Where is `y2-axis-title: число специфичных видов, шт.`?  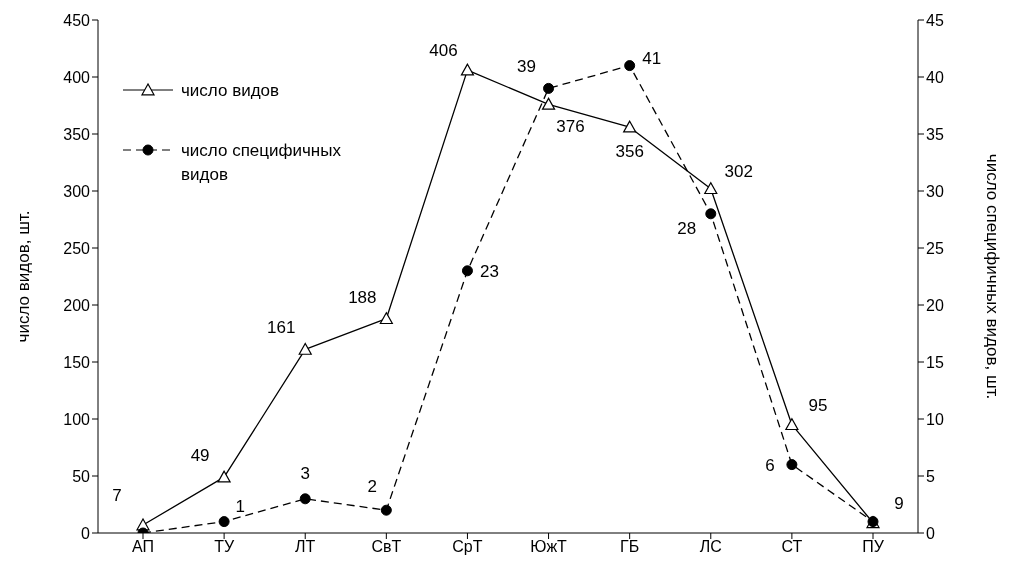
y2-axis-title: число специфичных видов, шт. is located at coordinates (992, 276).